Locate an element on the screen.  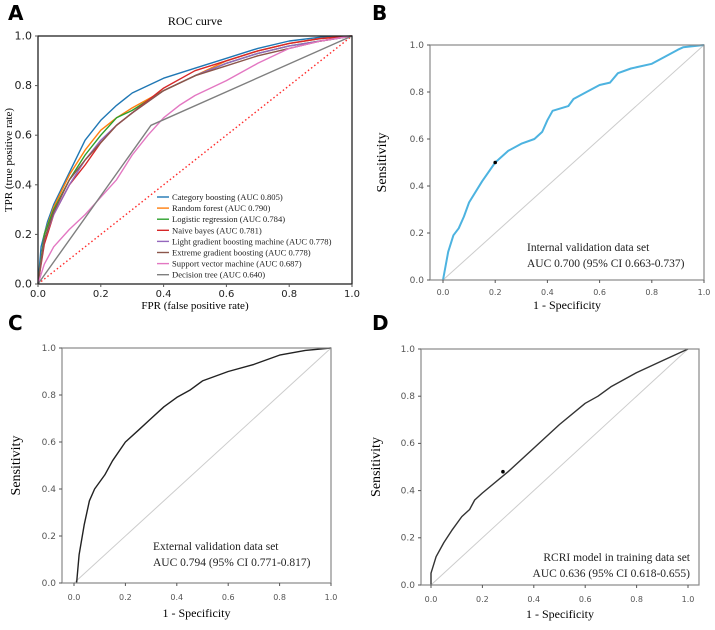
legend-entry: Random forest (AUC 0.790) is located at coordinates (221, 208).